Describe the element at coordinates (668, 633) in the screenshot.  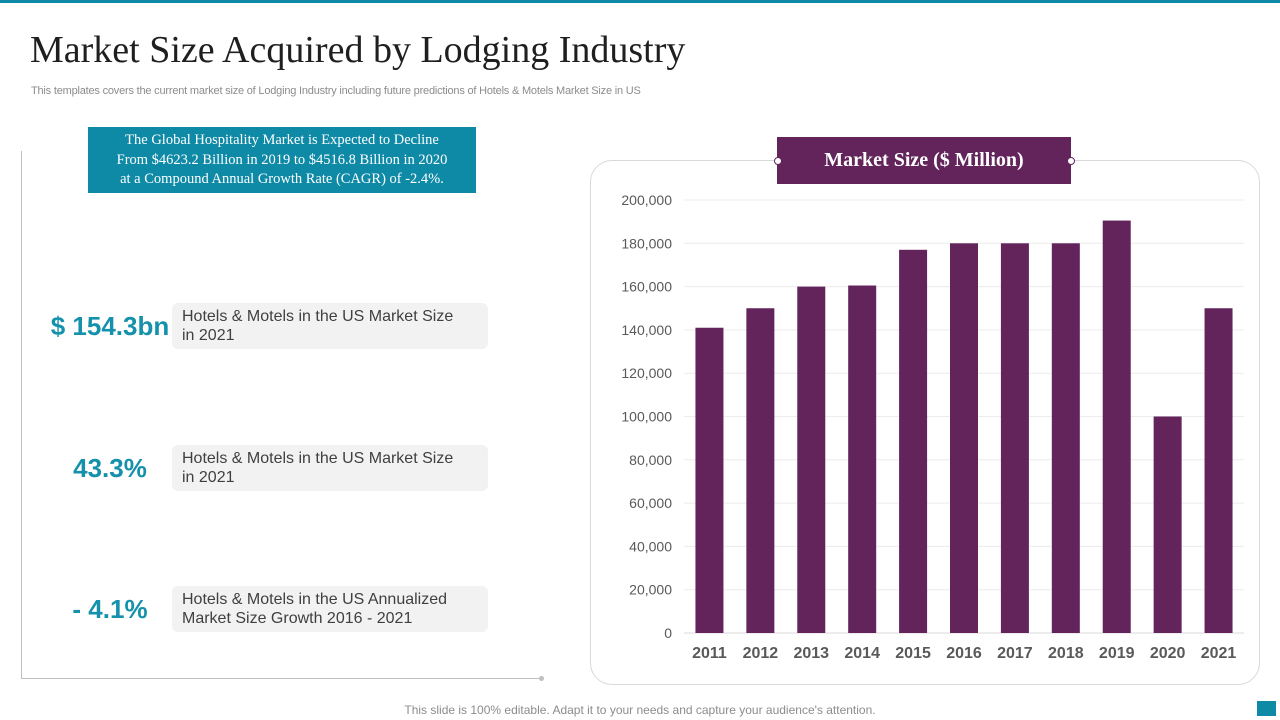
I see `y-tick-label: 0` at that location.